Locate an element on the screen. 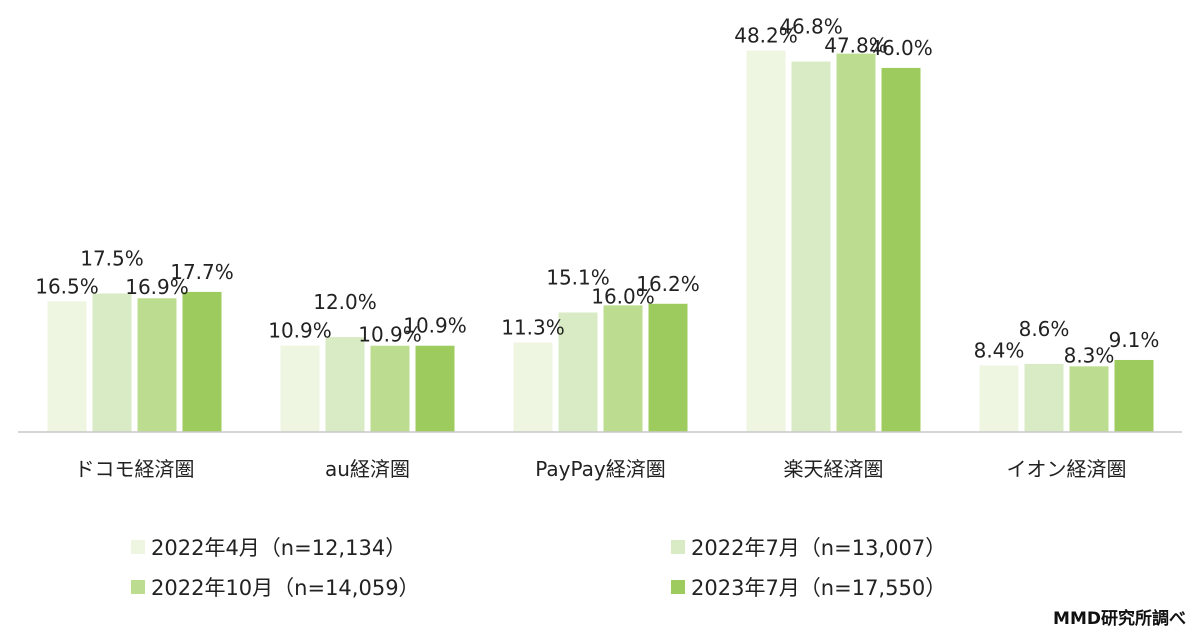 Image resolution: width=1200 pixels, height=644 pixels. value-label-series-3-category-4: 9.1% is located at coordinates (1134, 340).